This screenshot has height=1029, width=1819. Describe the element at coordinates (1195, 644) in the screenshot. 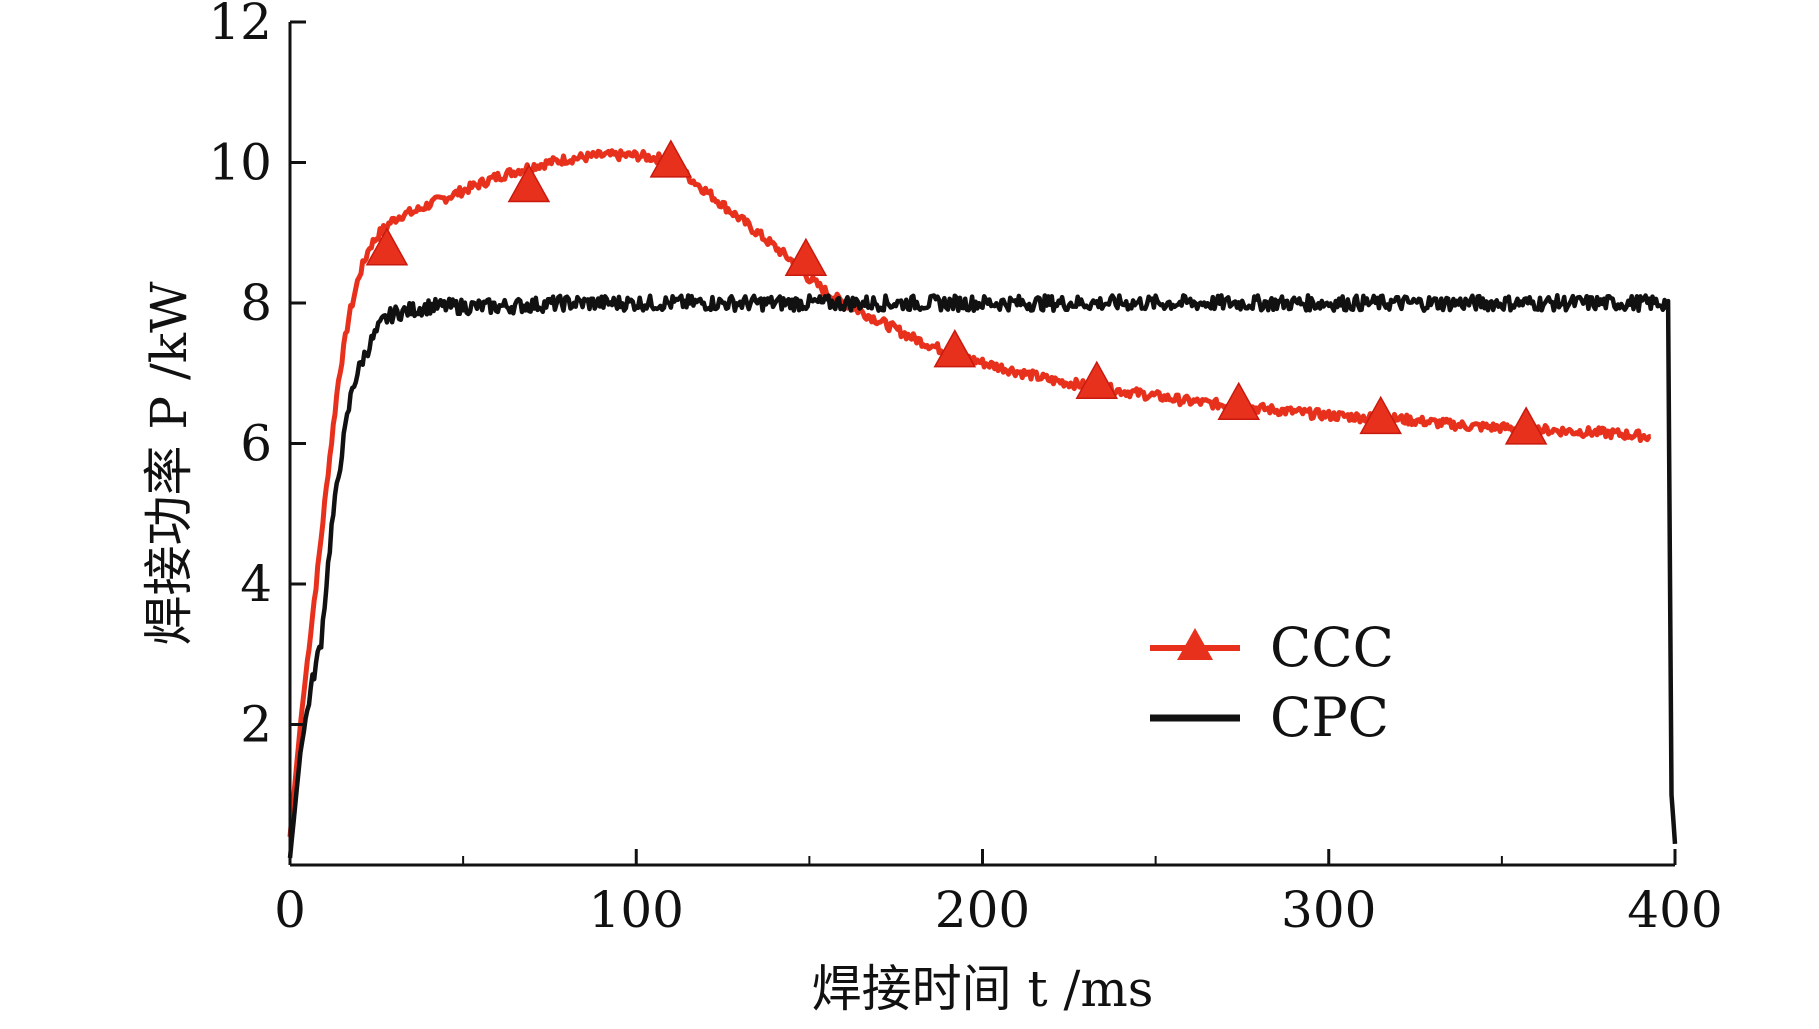

I see `legend-marker-ccc` at that location.